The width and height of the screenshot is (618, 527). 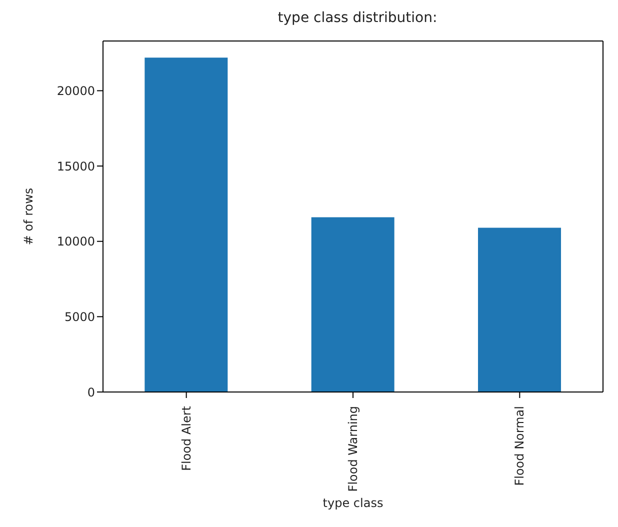 What do you see at coordinates (75, 166) in the screenshot?
I see `y-tick-label: 15000` at bounding box center [75, 166].